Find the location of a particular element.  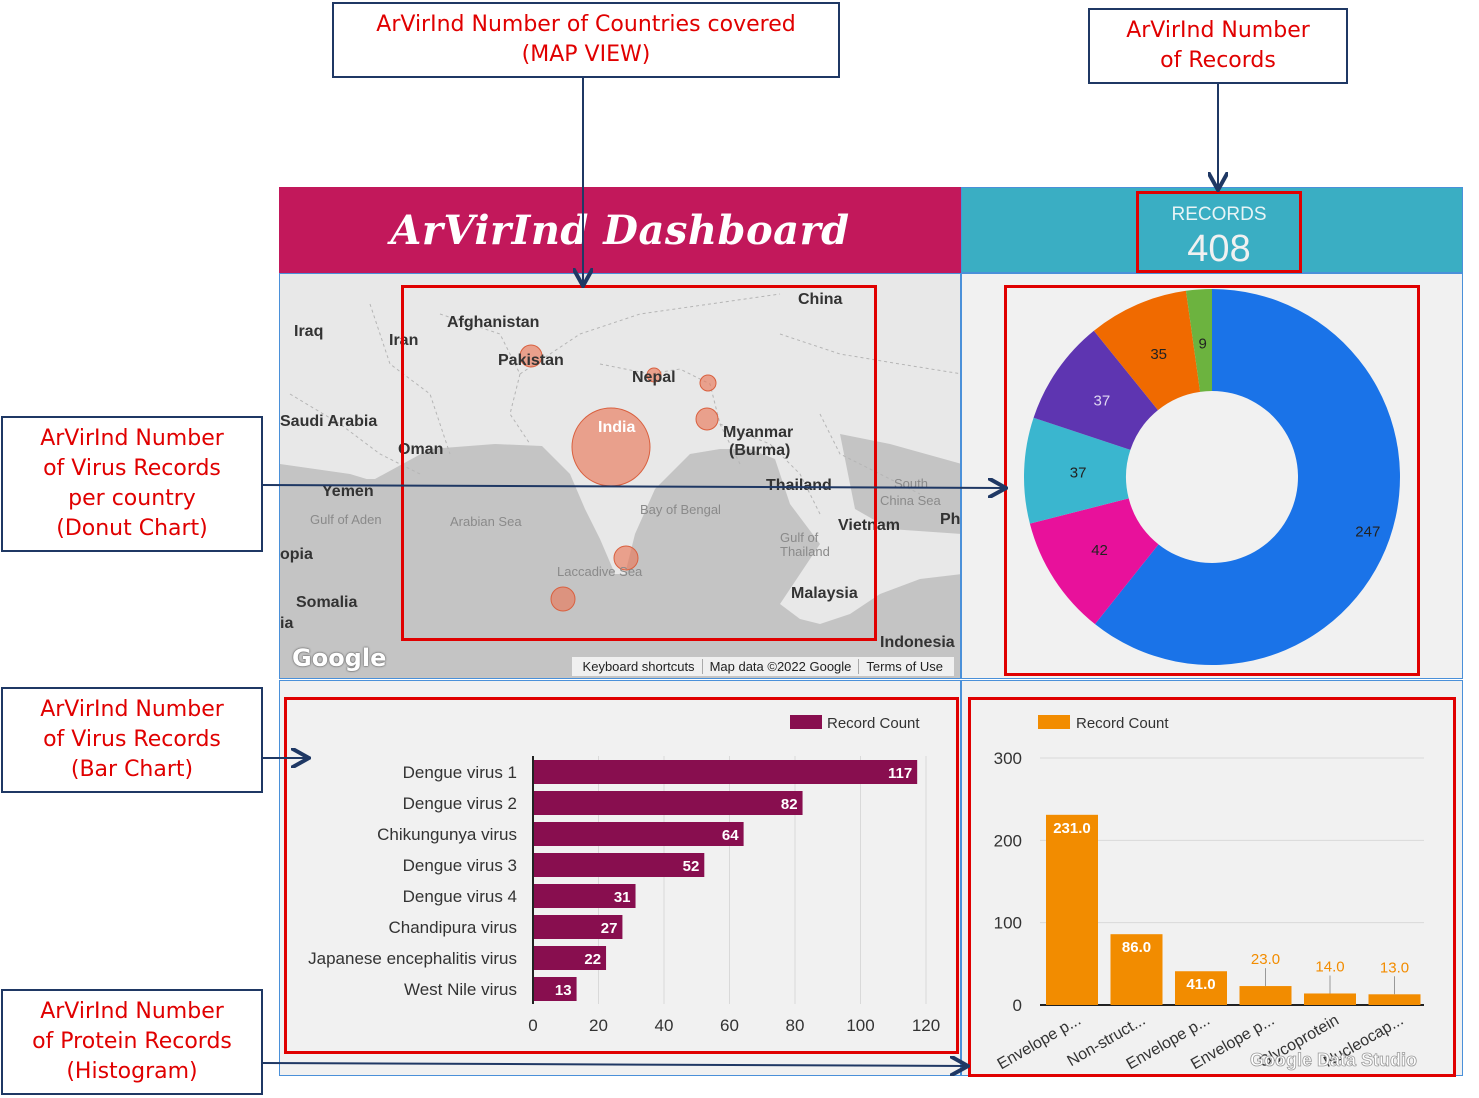

map-label-iraq: Iraq is located at coordinates (308, 331).